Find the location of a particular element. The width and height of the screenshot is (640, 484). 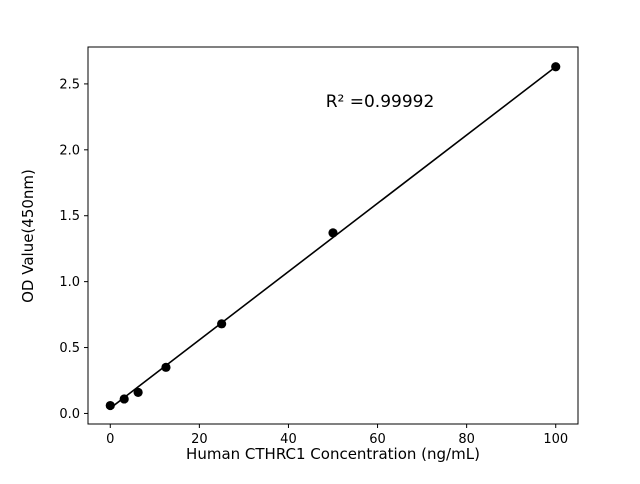

x-axis-label: Human CTHRC1 Concentration (ng/mL) is located at coordinates (333, 454).